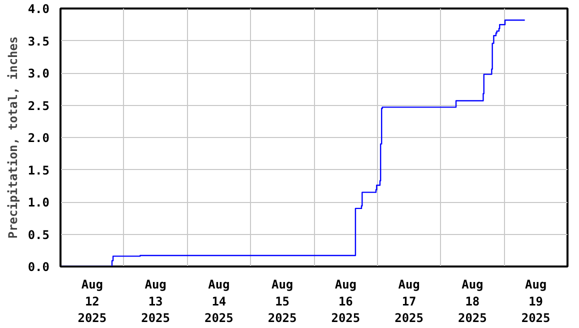 The width and height of the screenshot is (579, 328). I want to click on x-tick-label: Aug 14 2025, so click(219, 302).